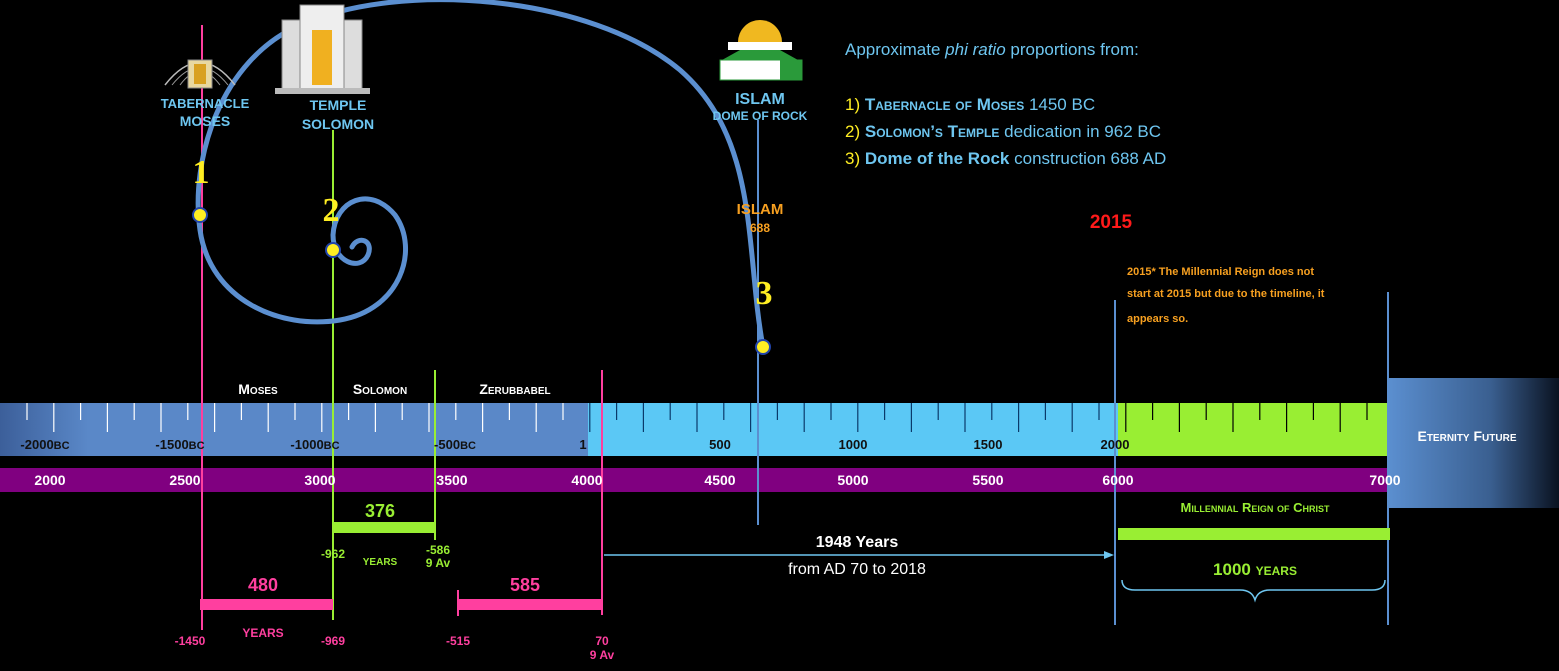 Image resolution: width=1559 pixels, height=671 pixels. Describe the element at coordinates (306, 444) in the screenshot. I see `timeline-year: -1000` at that location.